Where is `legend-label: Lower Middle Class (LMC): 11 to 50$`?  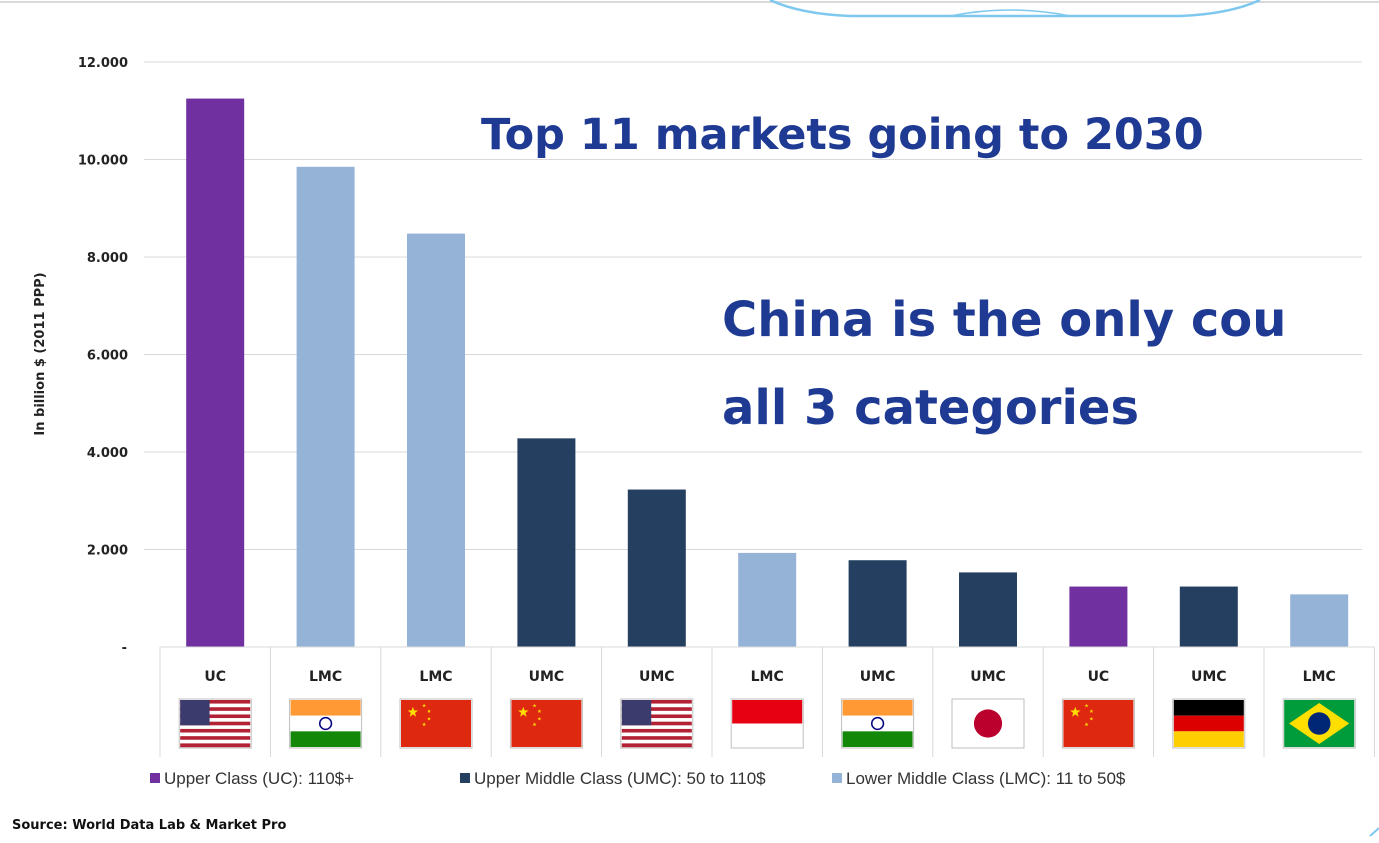
legend-label: Lower Middle Class (LMC): 11 to 50$ is located at coordinates (986, 778).